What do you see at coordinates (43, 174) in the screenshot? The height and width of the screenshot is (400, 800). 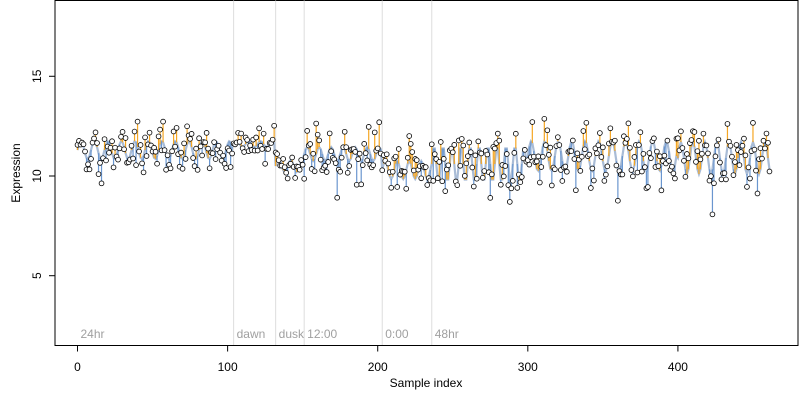 I see `y-axis: 5 10 15` at bounding box center [43, 174].